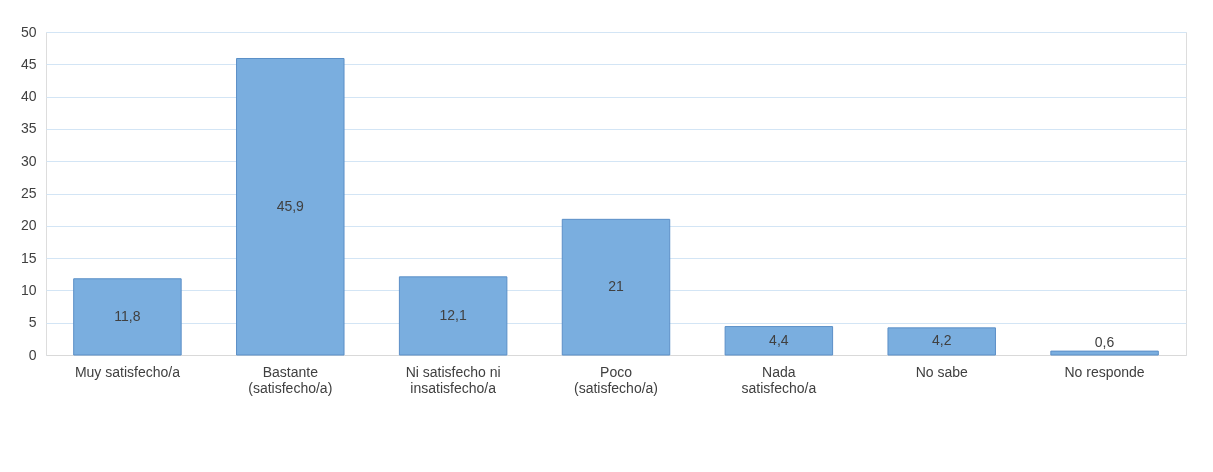 The image size is (1213, 472). I want to click on y-tick-label: 30, so click(28, 160).